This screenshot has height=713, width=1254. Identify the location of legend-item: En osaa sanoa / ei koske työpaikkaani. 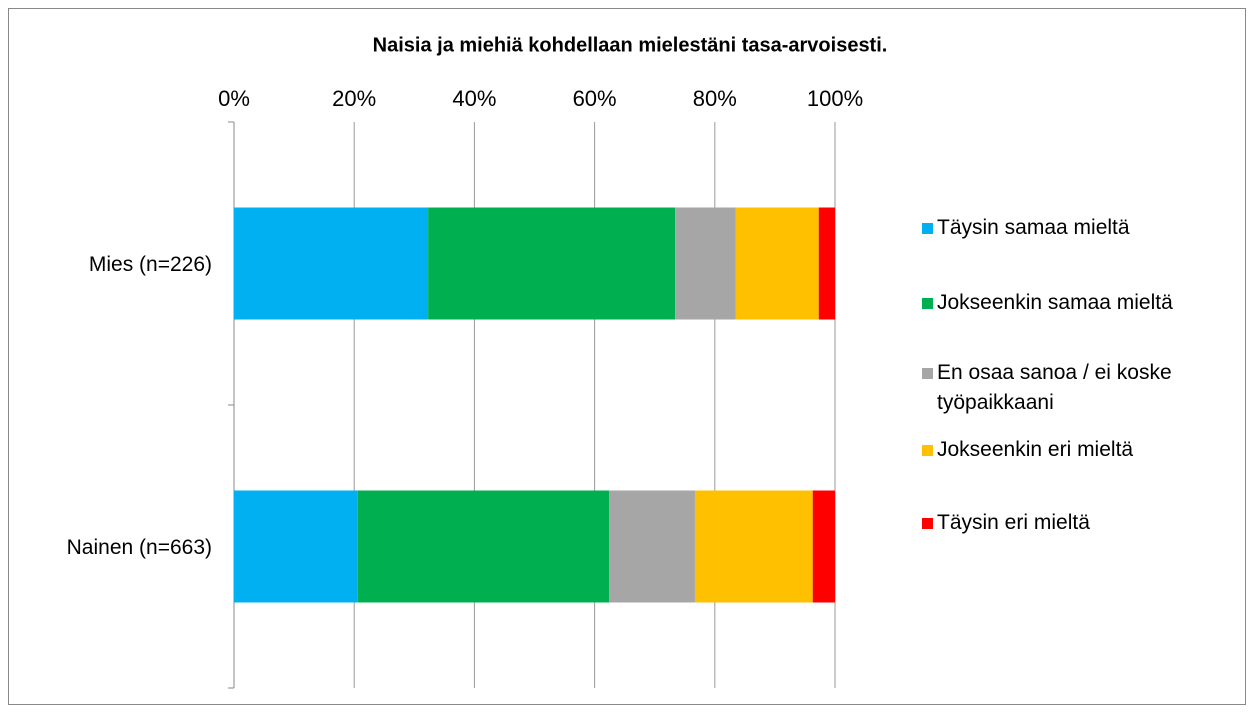
(1052, 388).